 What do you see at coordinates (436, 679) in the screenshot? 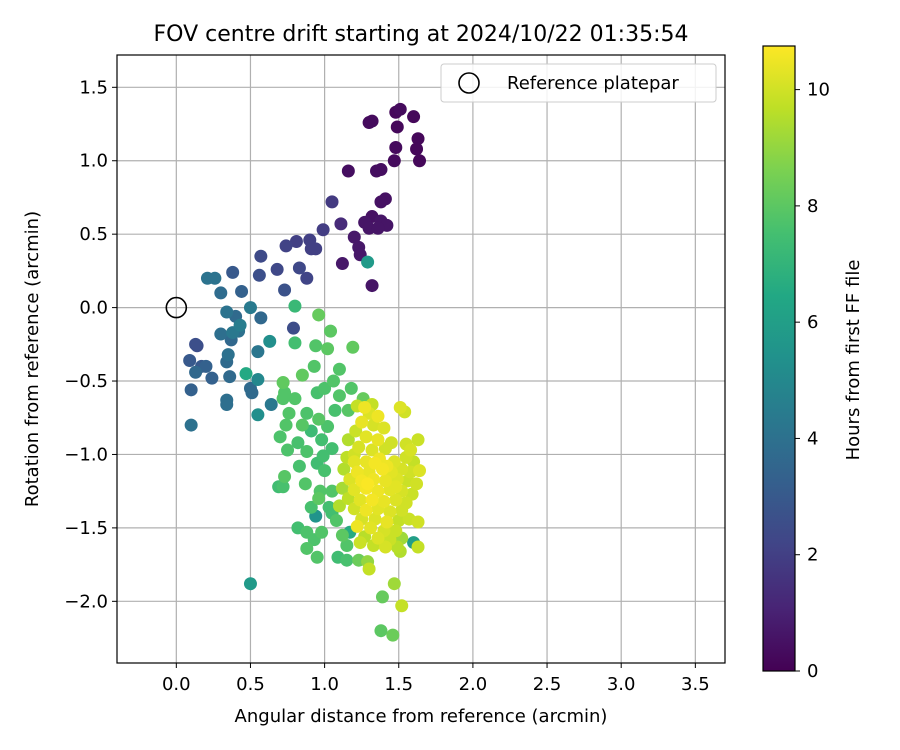
I see `x-axis-ticks: 0.0 0.5 1.0 1.5 2.0 2.5 3.0 3.5` at bounding box center [436, 679].